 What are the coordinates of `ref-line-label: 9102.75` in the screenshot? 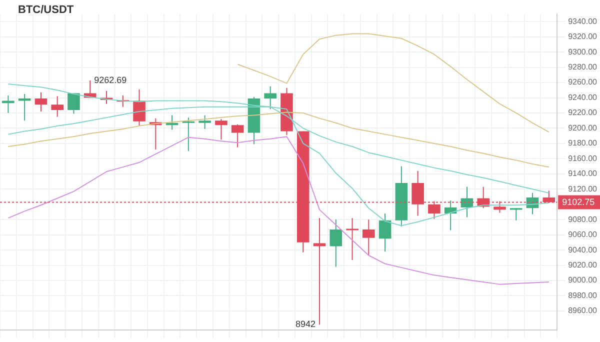 It's located at (578, 201).